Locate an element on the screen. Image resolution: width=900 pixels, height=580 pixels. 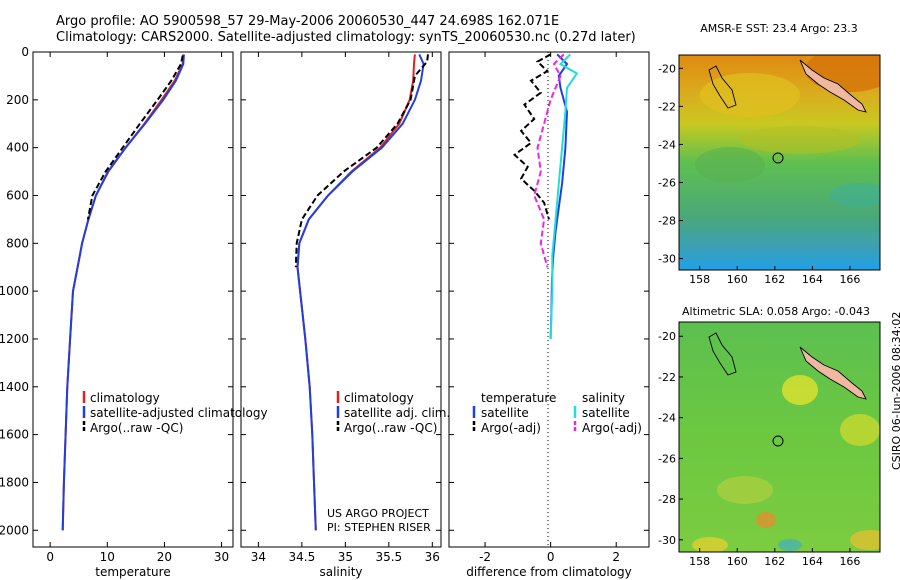
sst-yellow-patch is located at coordinates (750, 95).